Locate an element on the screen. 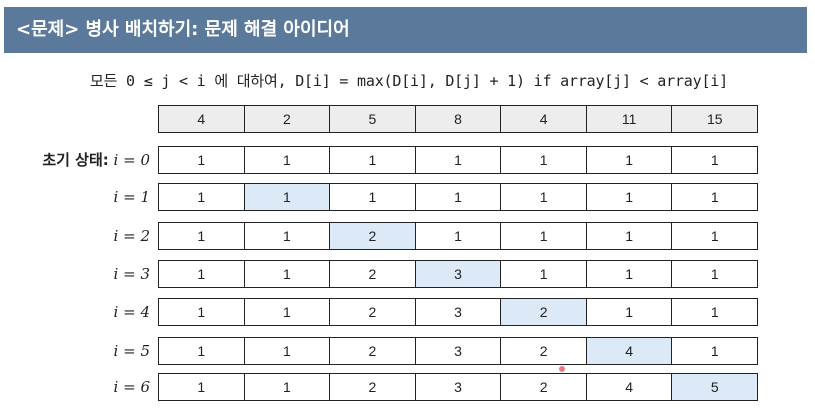 Image resolution: width=815 pixels, height=412 pixels. array-header-row: 4 2 5 8 4 11 15 is located at coordinates (458, 119).